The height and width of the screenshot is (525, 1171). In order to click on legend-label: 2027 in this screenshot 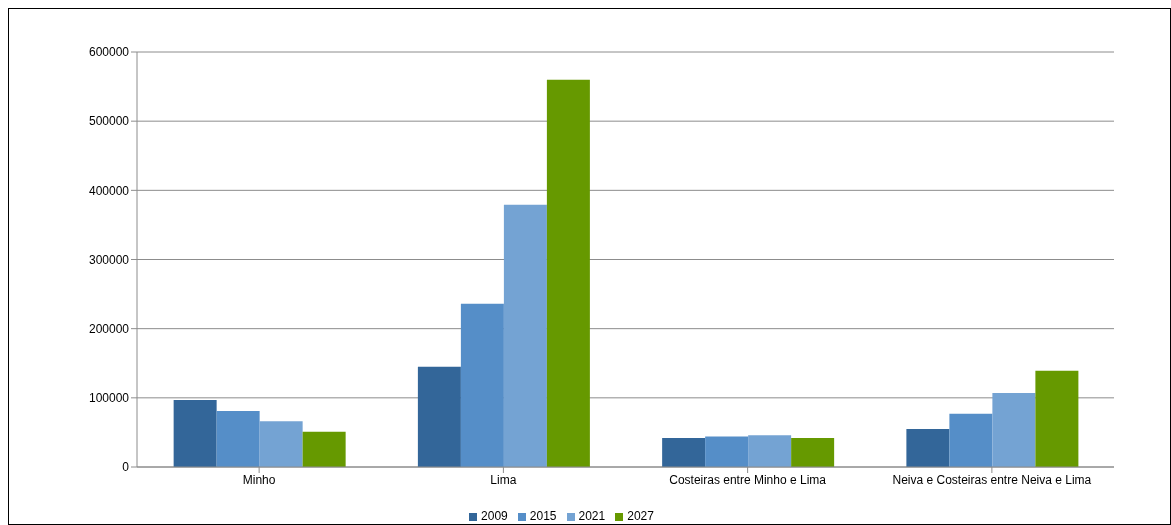, I will do `click(640, 516)`.